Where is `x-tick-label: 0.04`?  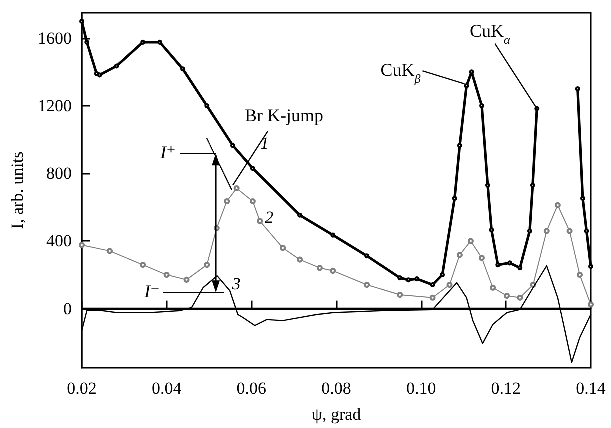 x-tick-label: 0.04 is located at coordinates (167, 388).